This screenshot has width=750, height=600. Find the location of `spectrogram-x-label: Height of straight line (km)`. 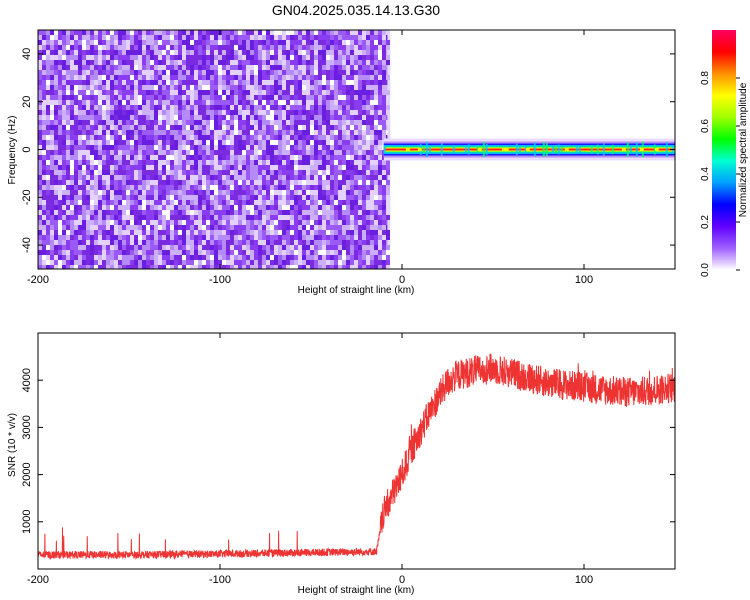

spectrogram-x-label: Height of straight line (km) is located at coordinates (356, 290).